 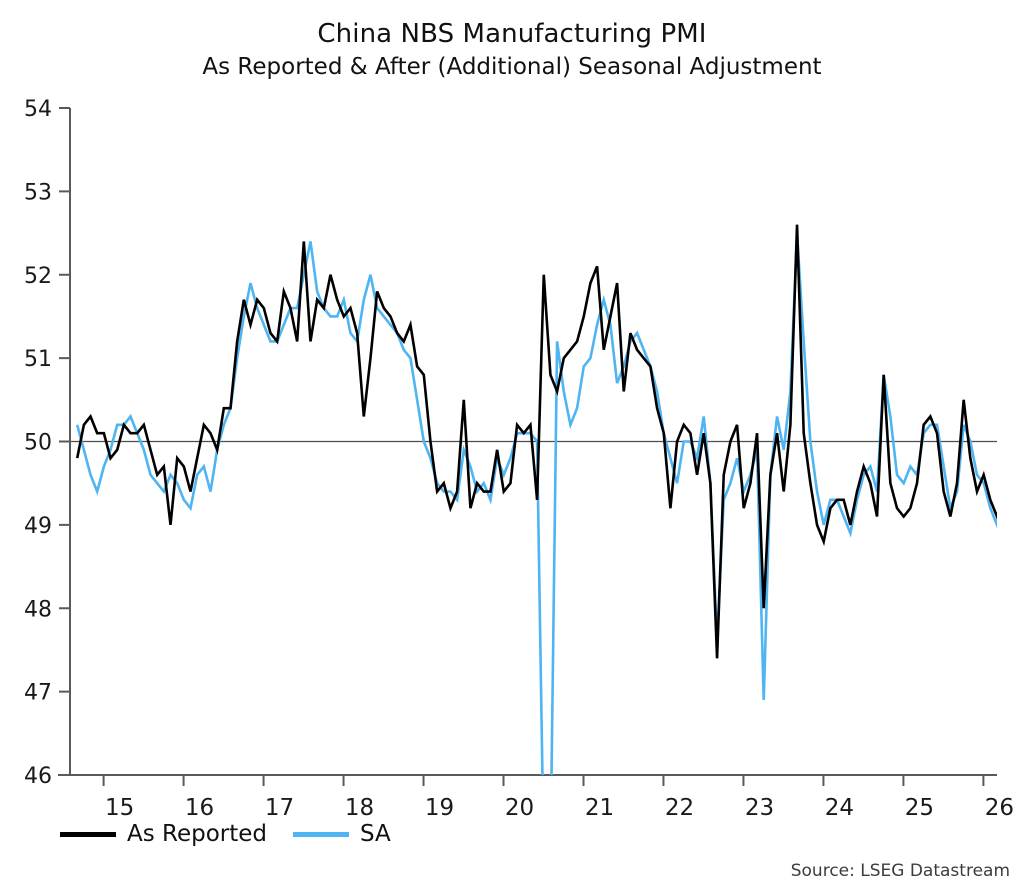 What do you see at coordinates (375, 834) in the screenshot?
I see `legend-label-sa: SA` at bounding box center [375, 834].